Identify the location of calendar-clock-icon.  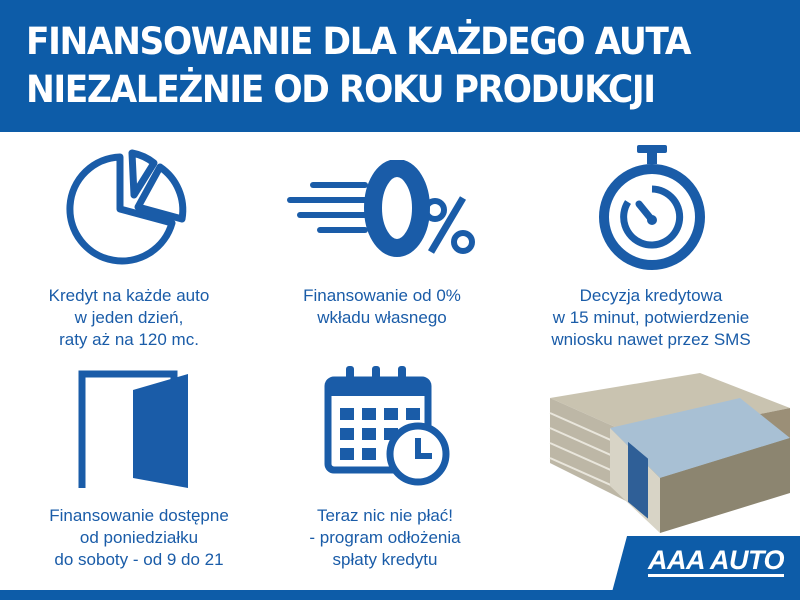
(387, 426).